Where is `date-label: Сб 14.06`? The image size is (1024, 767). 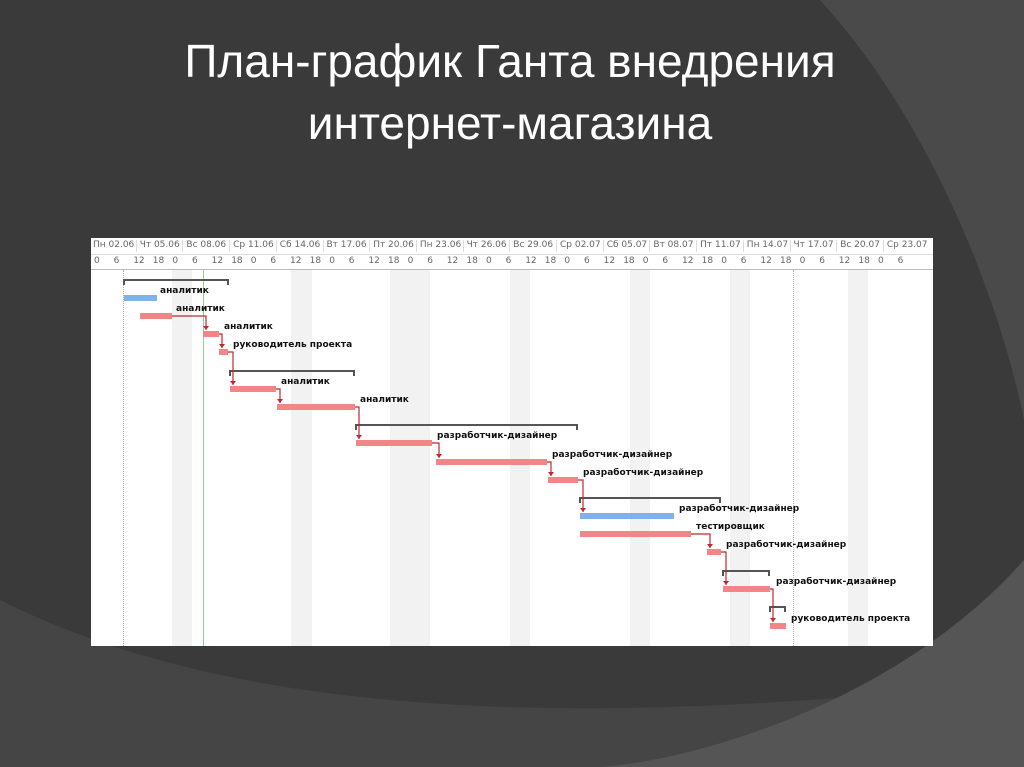 date-label: Сб 14.06 is located at coordinates (300, 245).